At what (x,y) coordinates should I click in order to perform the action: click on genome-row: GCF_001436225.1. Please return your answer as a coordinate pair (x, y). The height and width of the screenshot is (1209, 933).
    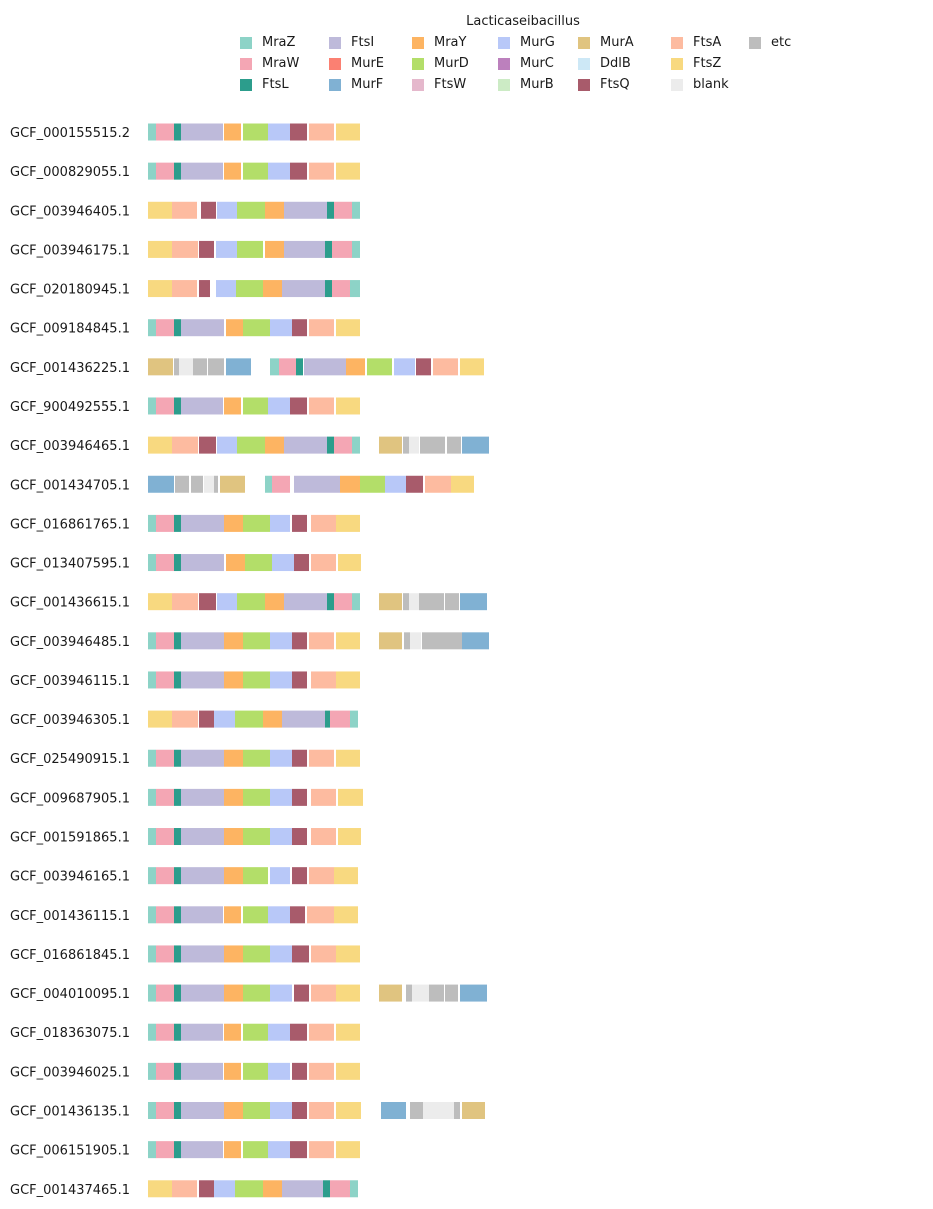
    Looking at the image, I should click on (247, 367).